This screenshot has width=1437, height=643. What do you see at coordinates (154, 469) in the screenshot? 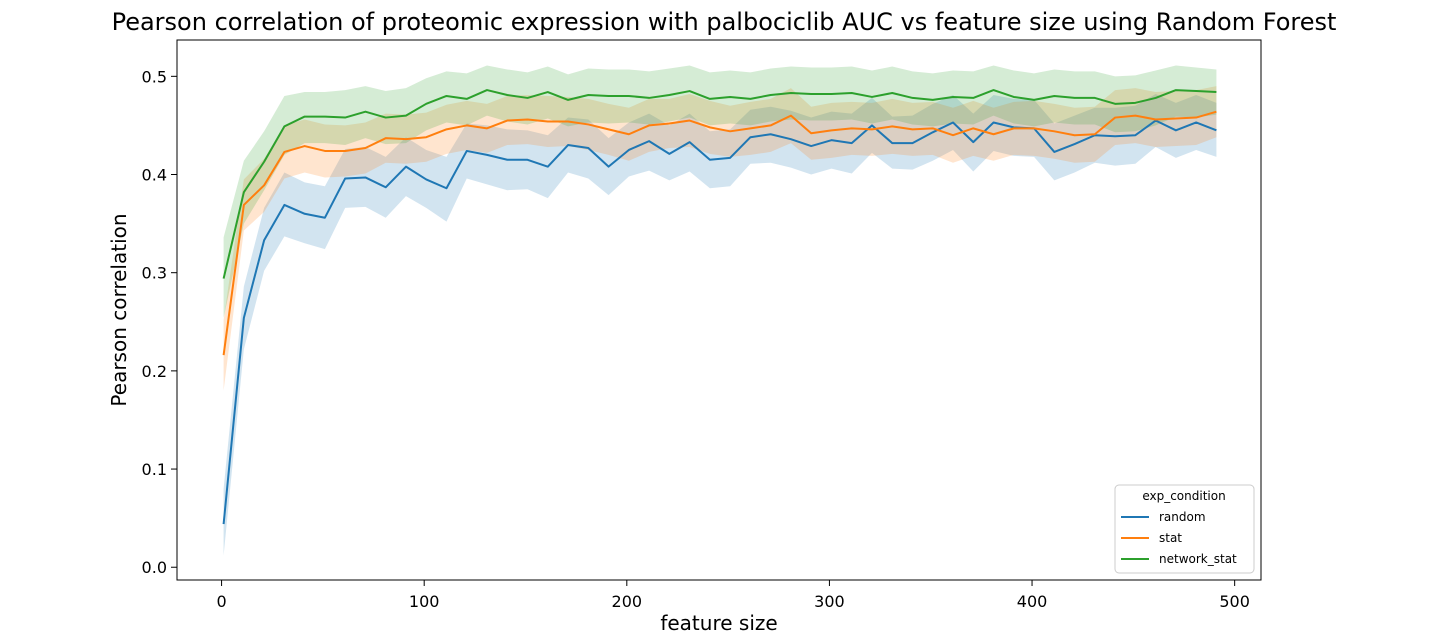
I see `y-tick-label: 0.1` at bounding box center [154, 469].